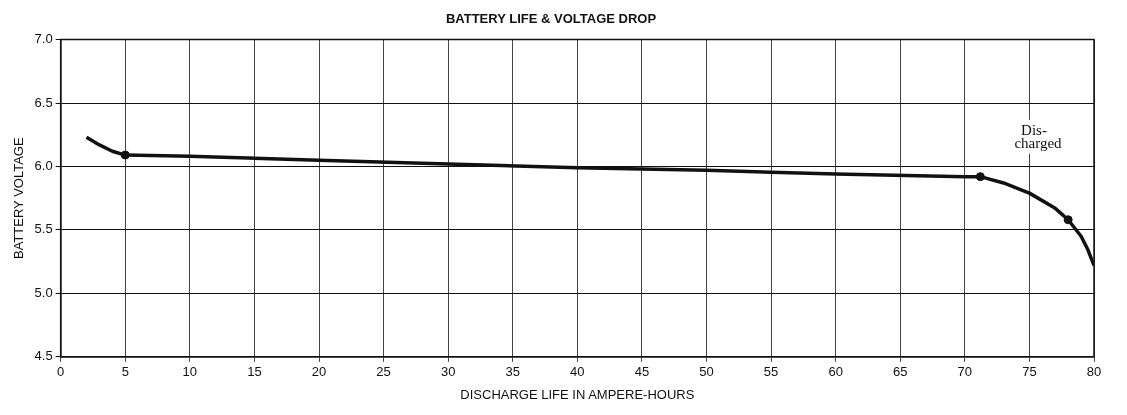 The height and width of the screenshot is (415, 1127). What do you see at coordinates (43, 166) in the screenshot?
I see `y-tick-label: 6.0` at bounding box center [43, 166].